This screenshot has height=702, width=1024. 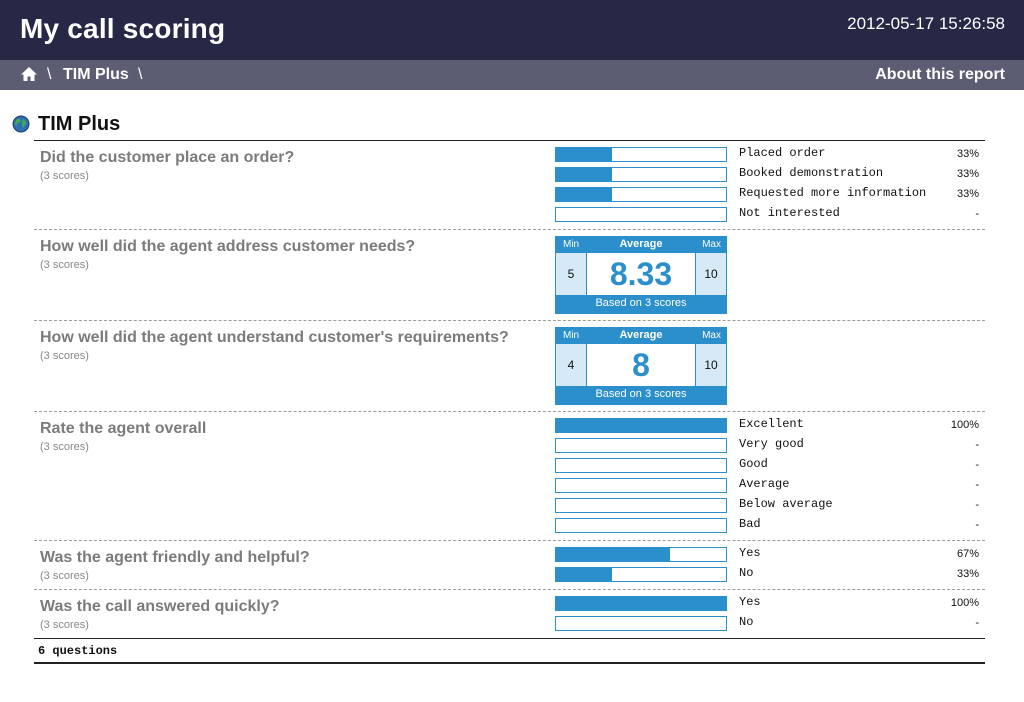 What do you see at coordinates (789, 213) in the screenshot?
I see `option-label: Not interested` at bounding box center [789, 213].